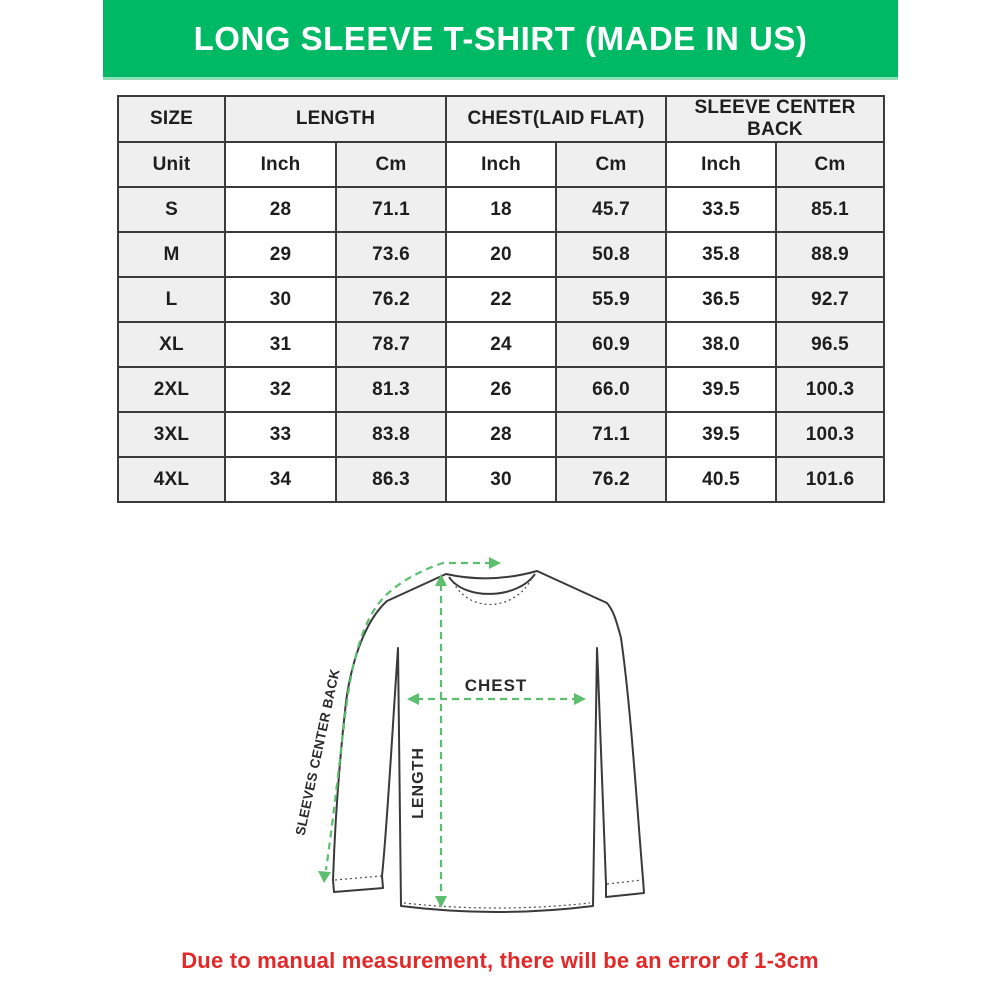 This screenshot has height=1000, width=1000. What do you see at coordinates (721, 479) in the screenshot?
I see `value-cell: 40.5` at bounding box center [721, 479].